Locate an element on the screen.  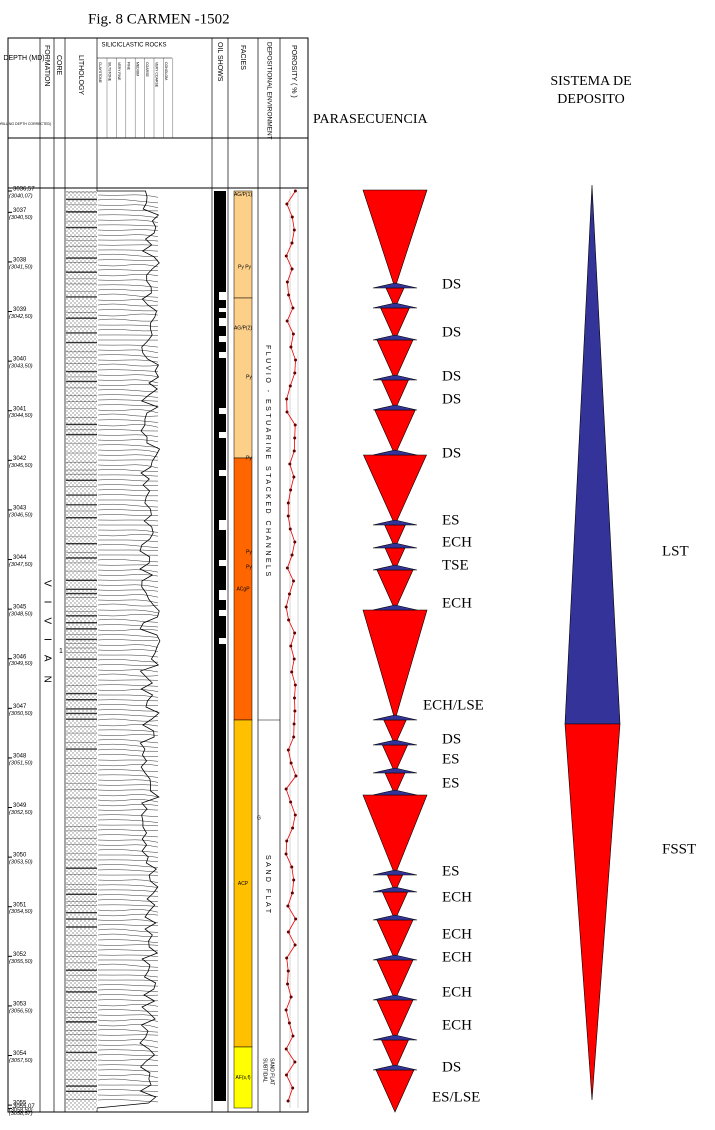
depth-label: 3049 is located at coordinates (20, 806).